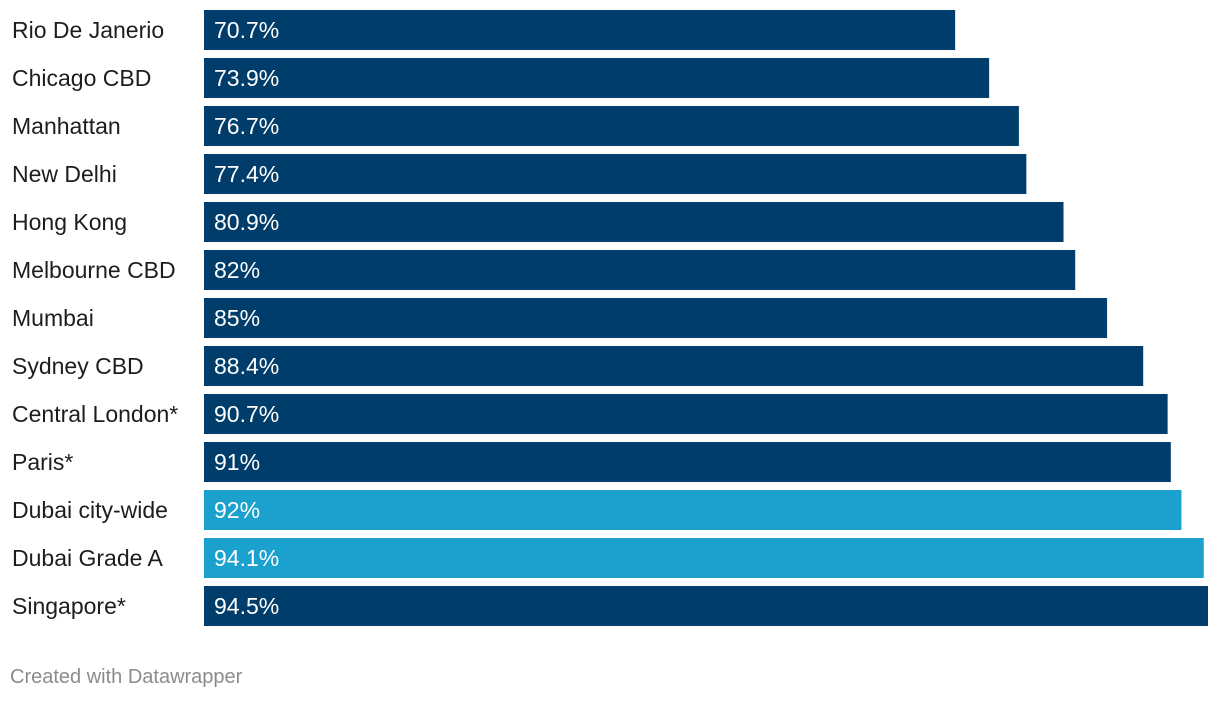  What do you see at coordinates (237, 510) in the screenshot?
I see `value-label: 92%` at bounding box center [237, 510].